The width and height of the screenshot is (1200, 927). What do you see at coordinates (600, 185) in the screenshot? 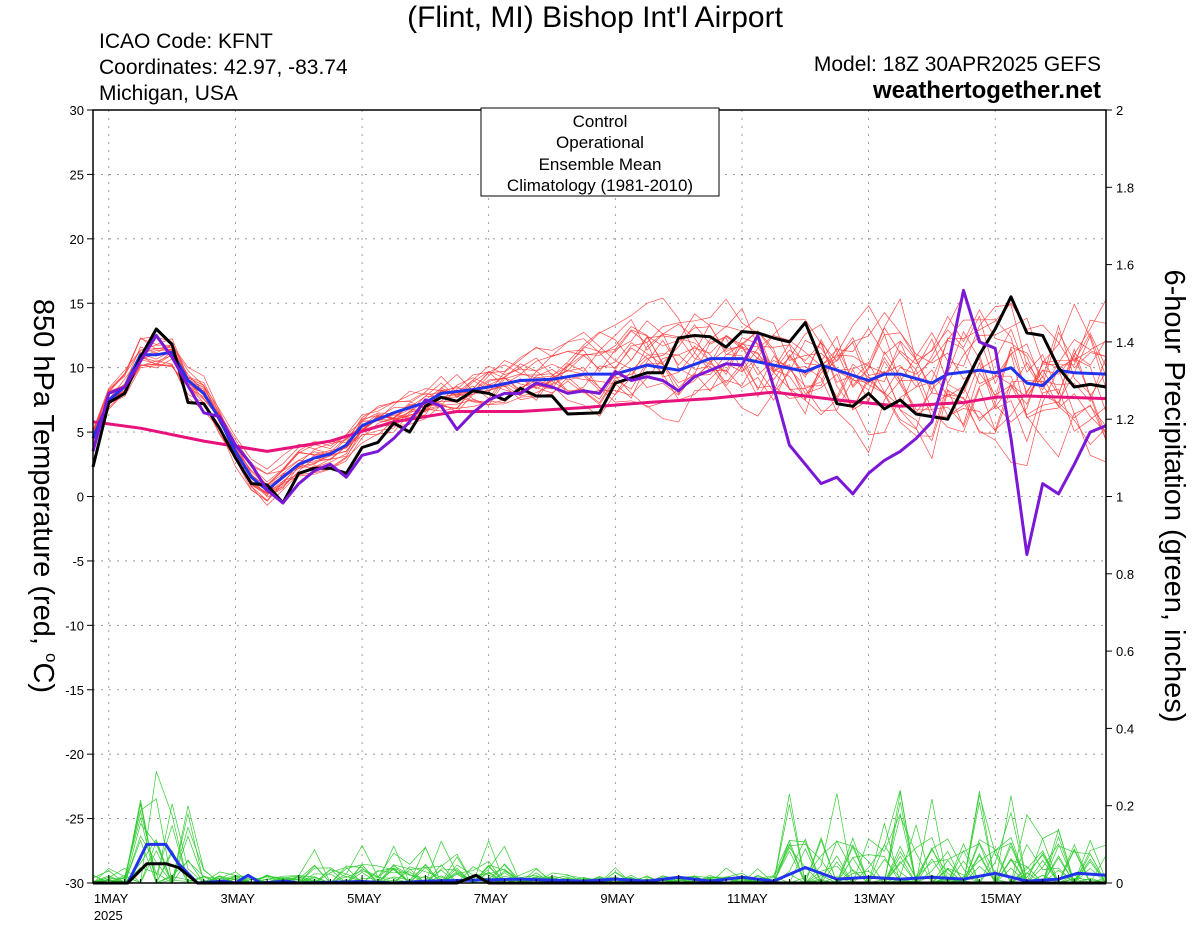
I see `legend-climatology: Climatology (1981-2010)` at bounding box center [600, 185].